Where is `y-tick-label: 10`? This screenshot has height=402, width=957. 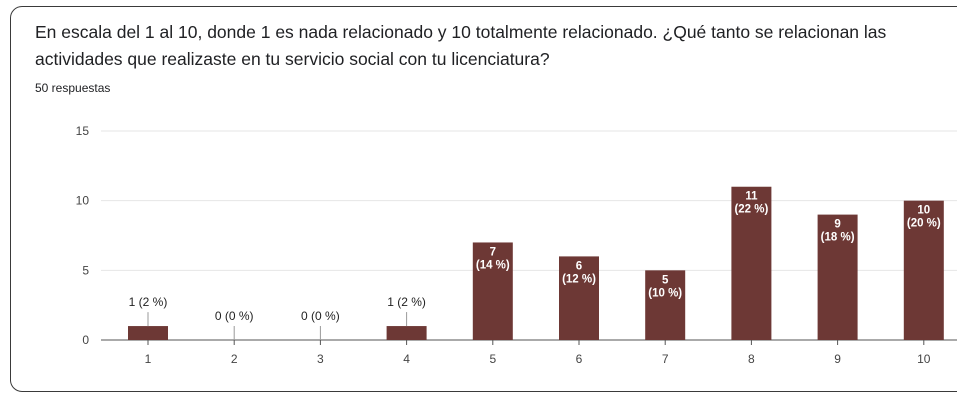
y-tick-label: 10 is located at coordinates (83, 201).